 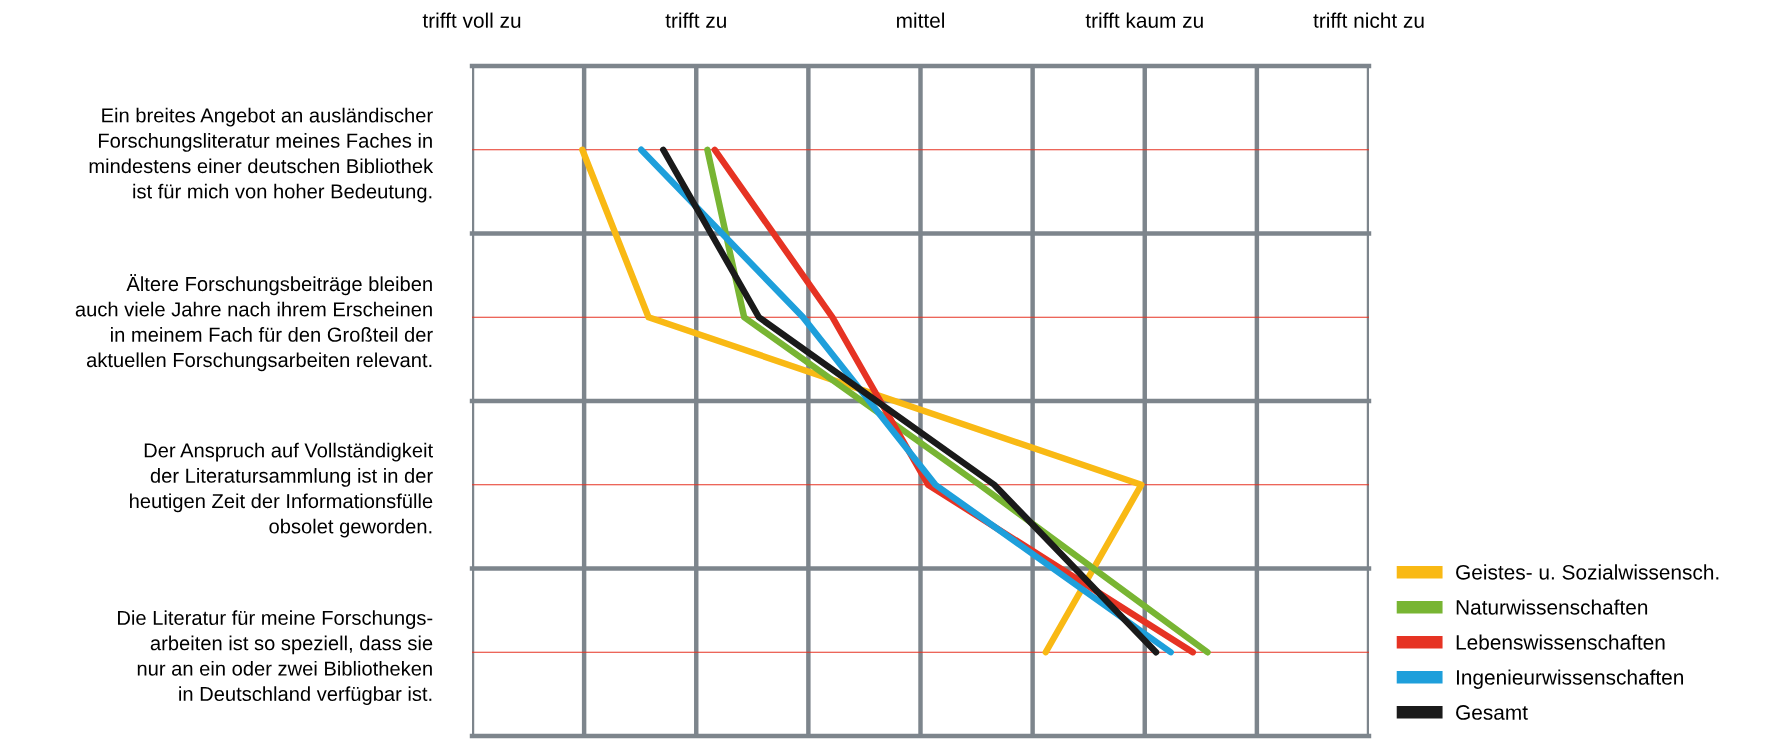 What do you see at coordinates (254, 323) in the screenshot?
I see `y-tick-label: Ältere Forschungsbeiträge bleiben auch viele Jahre nach ihrem Erscheinen in meinem Fach für den Großteil der aktuellen Forschungsarbeiten relevant.` at bounding box center [254, 323].